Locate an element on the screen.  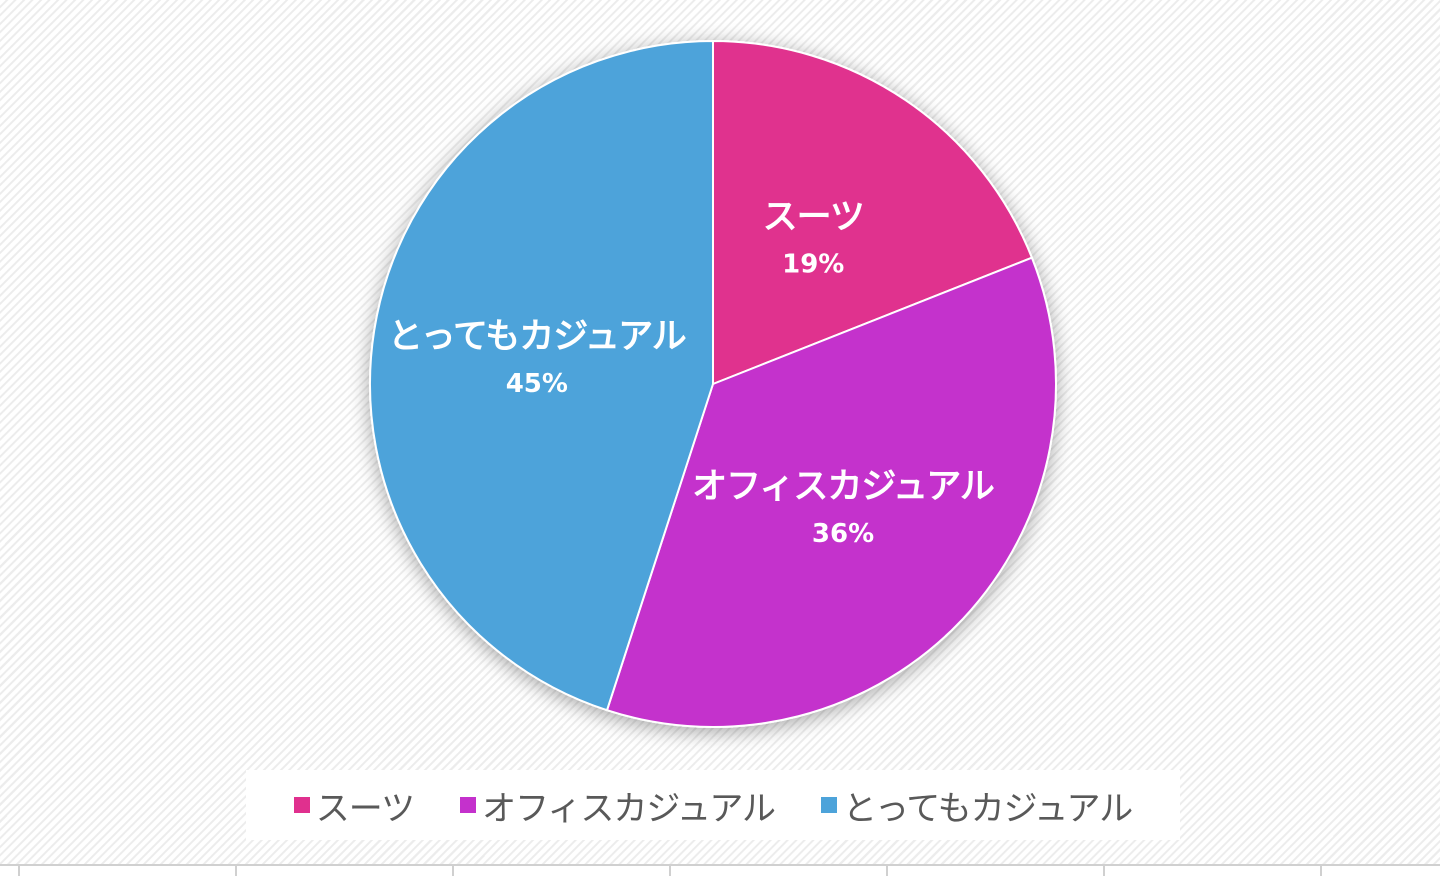
data-label-category-2: とってもカジュアル is located at coordinates (537, 337).